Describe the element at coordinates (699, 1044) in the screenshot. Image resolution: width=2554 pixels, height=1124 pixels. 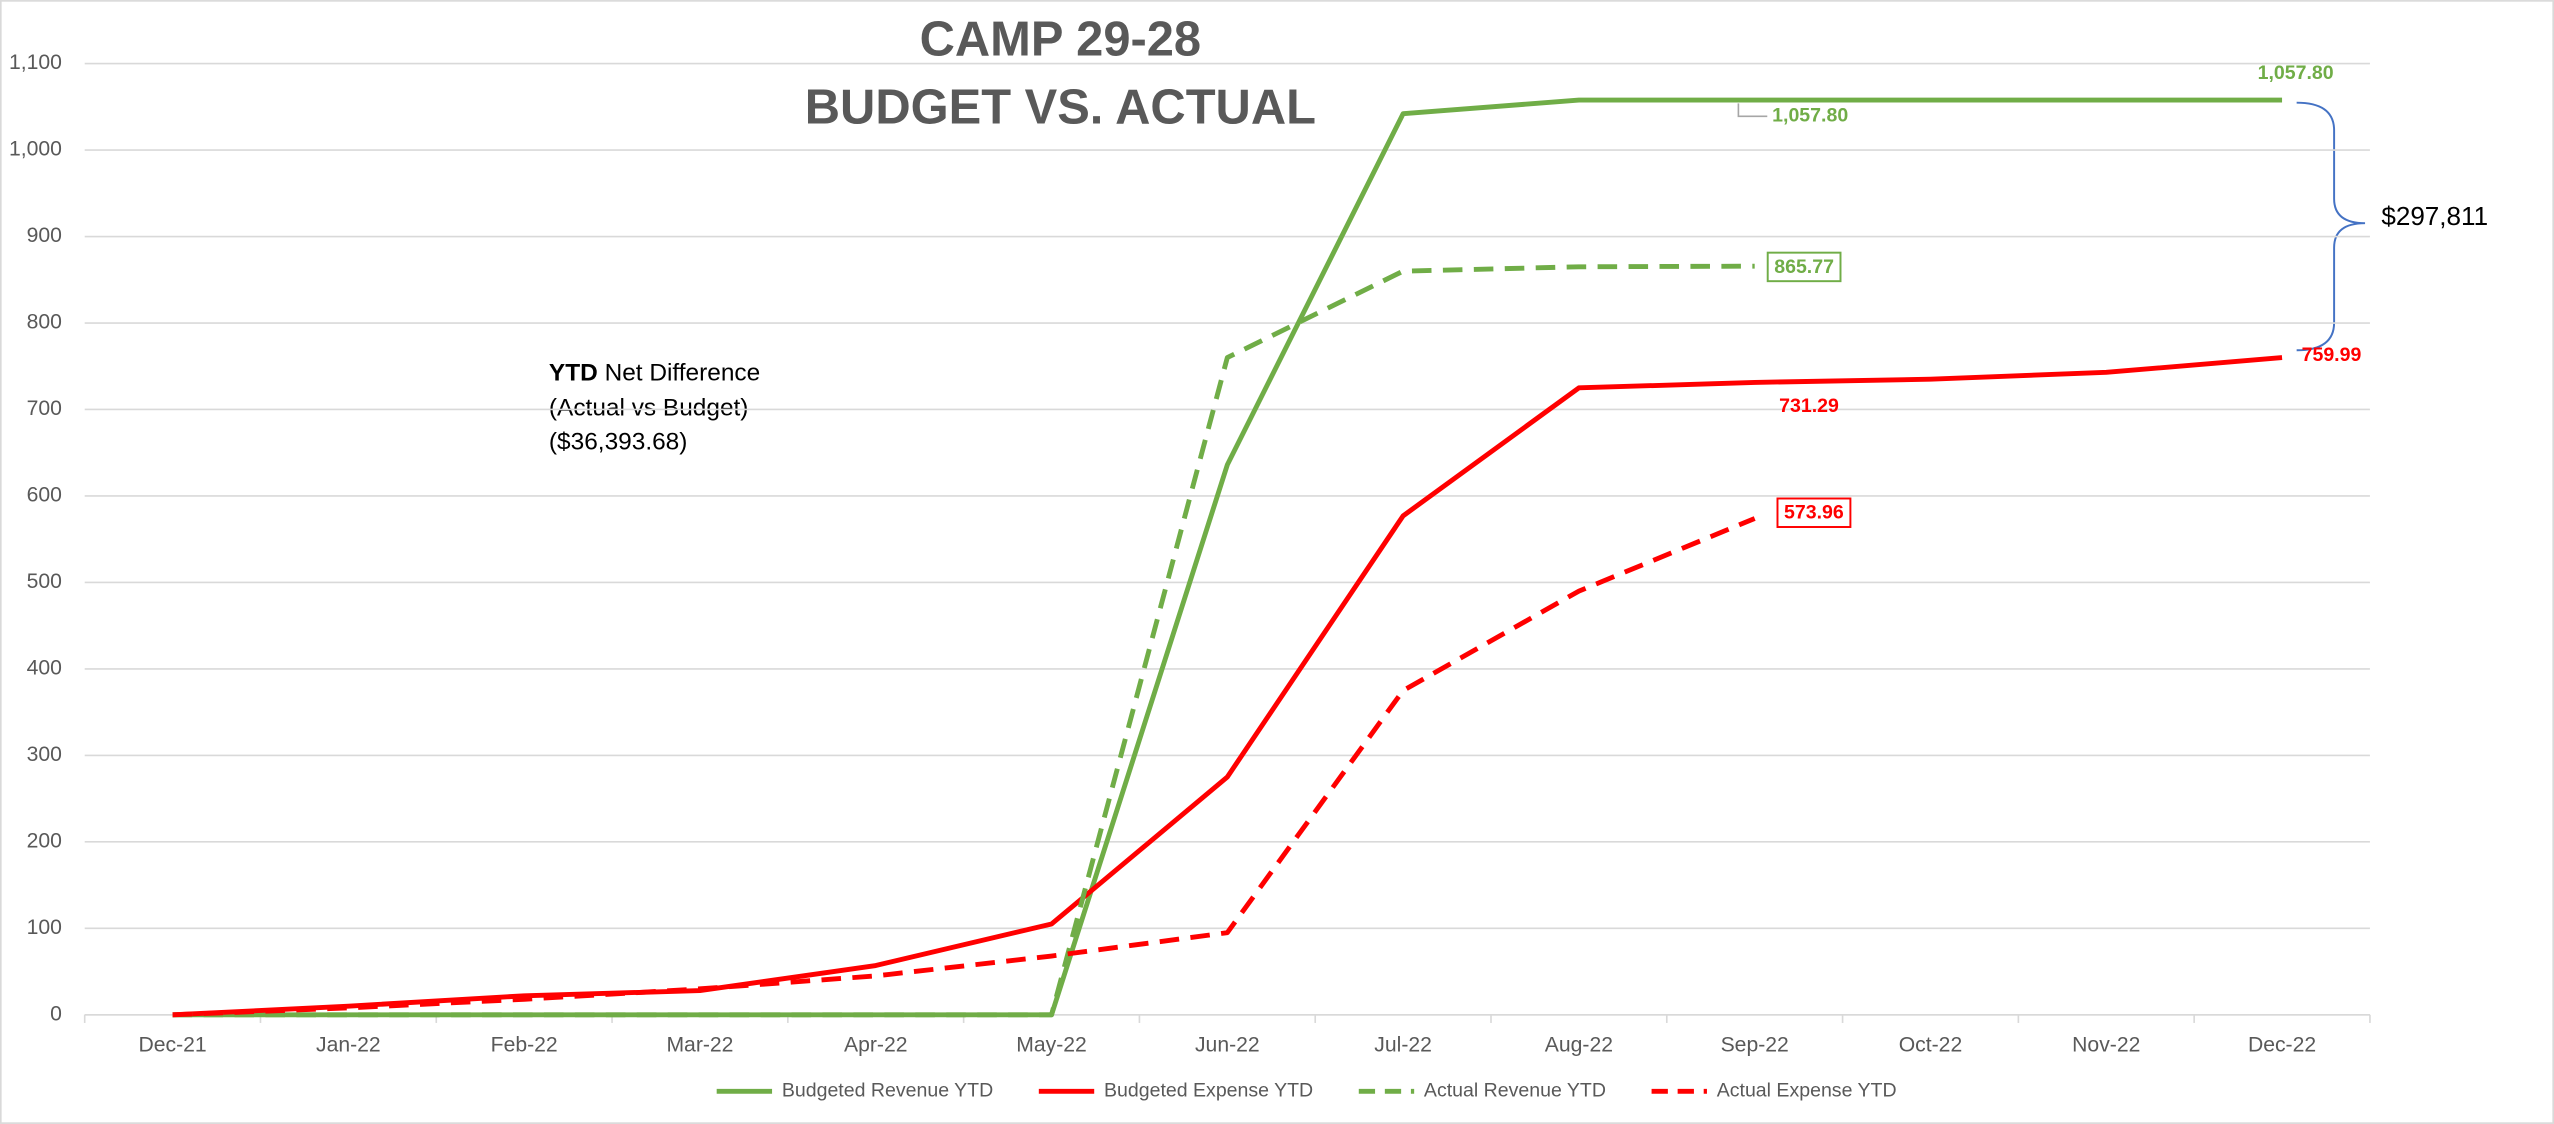
I see `x-tick-label: Mar-22` at that location.